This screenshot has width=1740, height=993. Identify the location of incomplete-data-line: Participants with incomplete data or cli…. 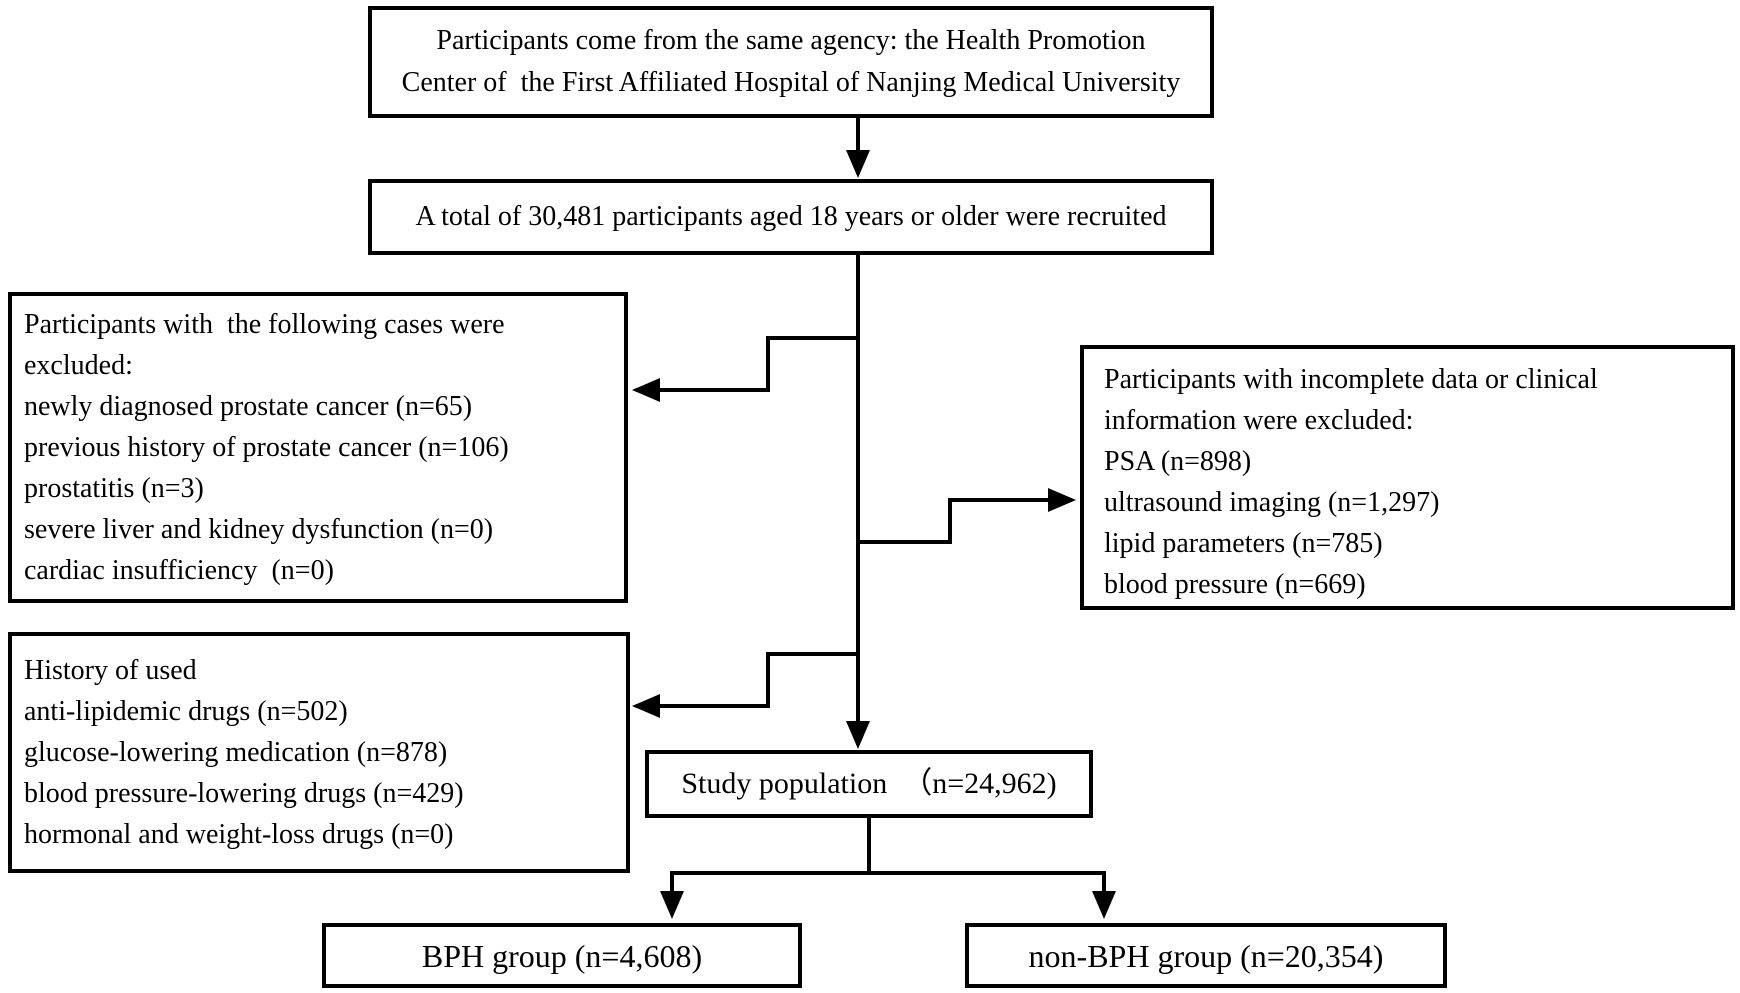
(1351, 379).